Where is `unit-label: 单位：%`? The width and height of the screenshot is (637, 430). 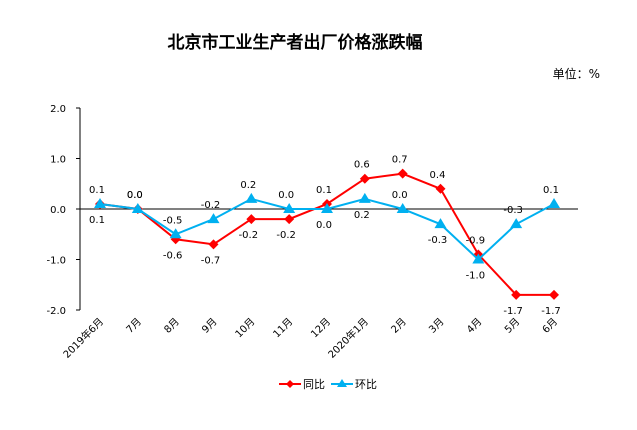 unit-label: 单位：% is located at coordinates (576, 73).